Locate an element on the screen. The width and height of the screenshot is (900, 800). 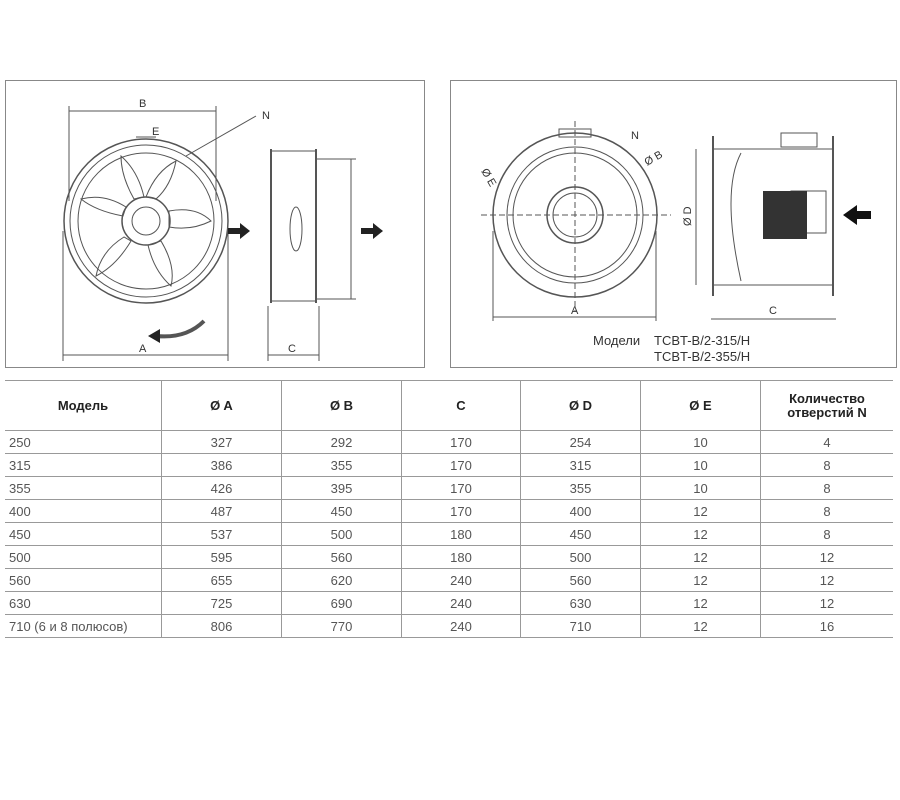
table-cell: 386 is located at coordinates (221, 465).